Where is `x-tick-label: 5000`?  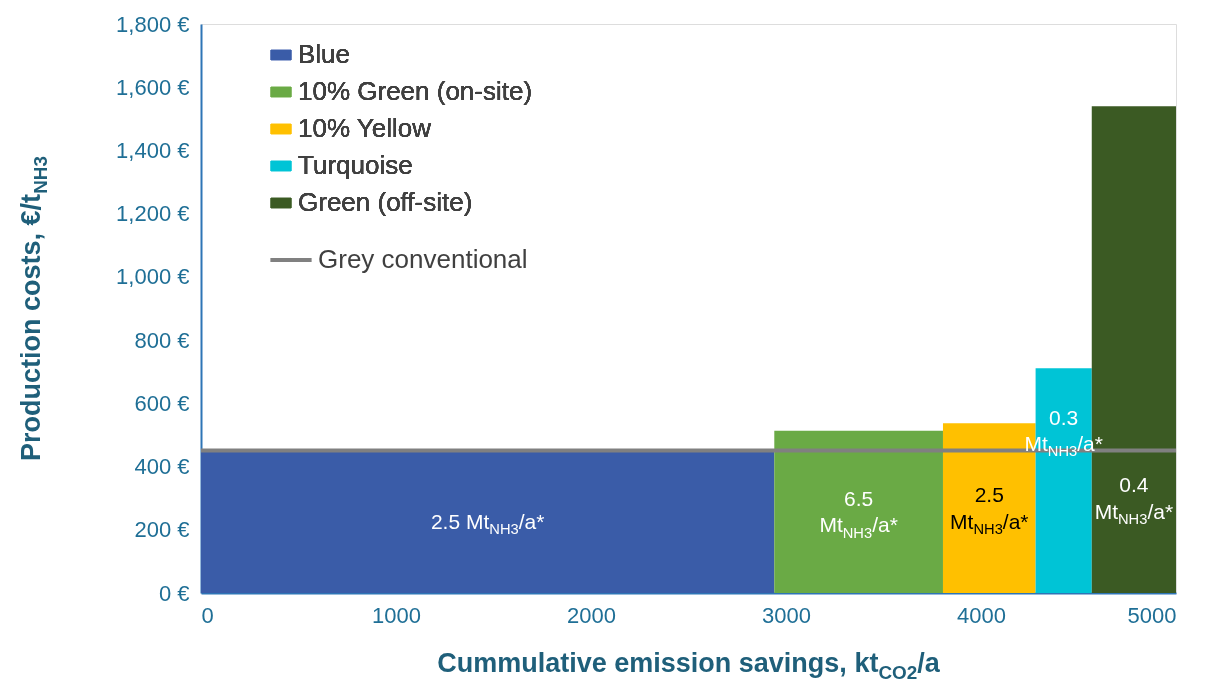
x-tick-label: 5000 is located at coordinates (1152, 615).